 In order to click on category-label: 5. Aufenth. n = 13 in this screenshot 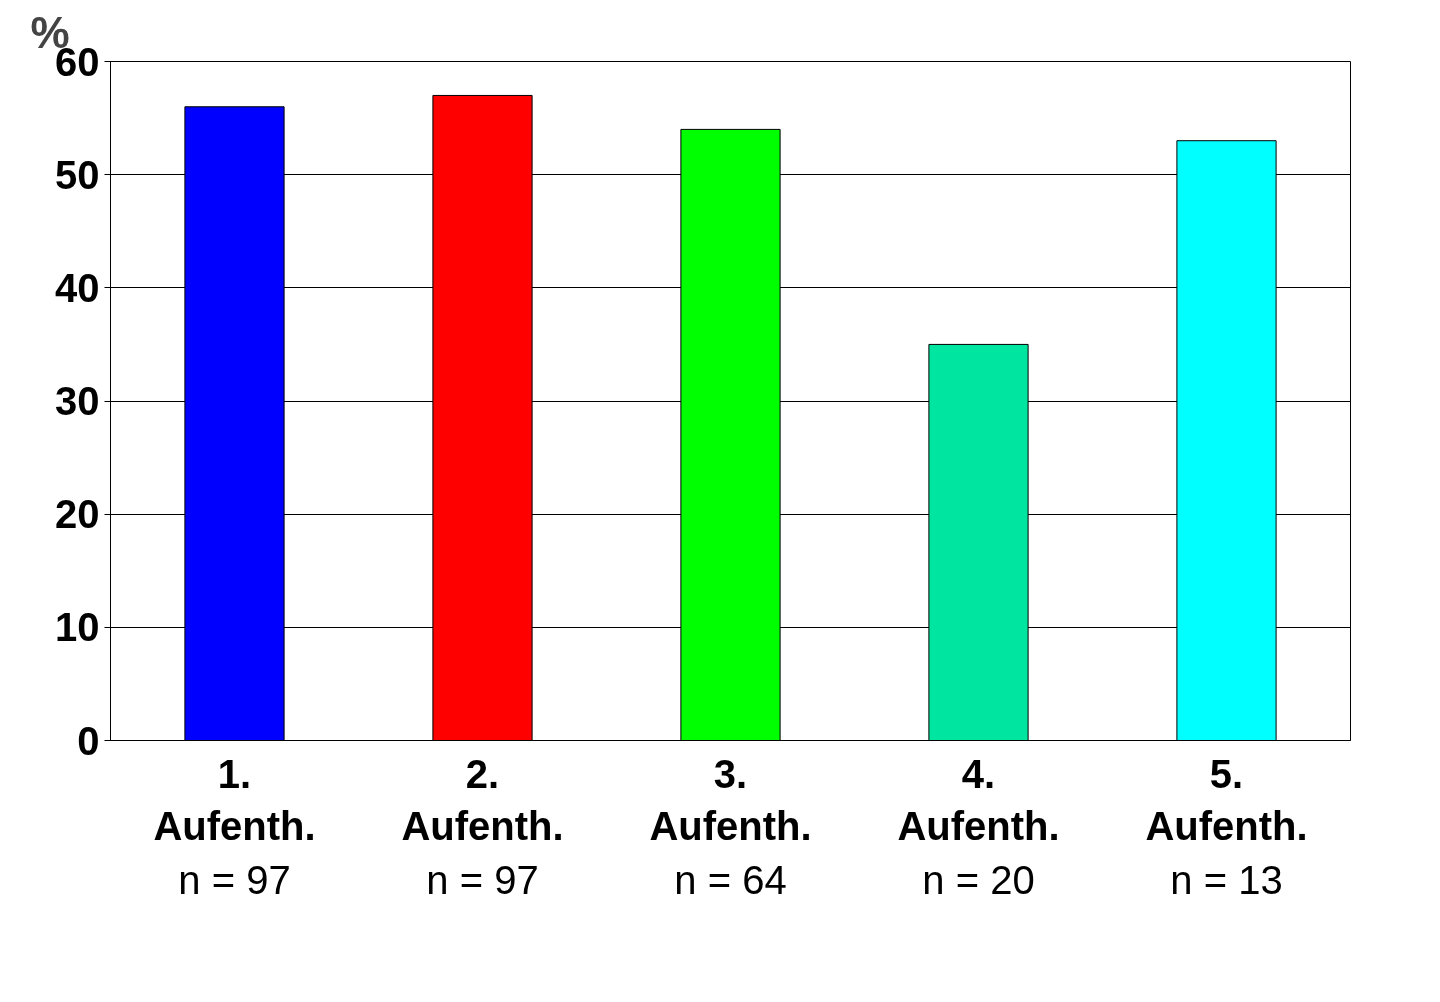, I will do `click(1226, 826)`.